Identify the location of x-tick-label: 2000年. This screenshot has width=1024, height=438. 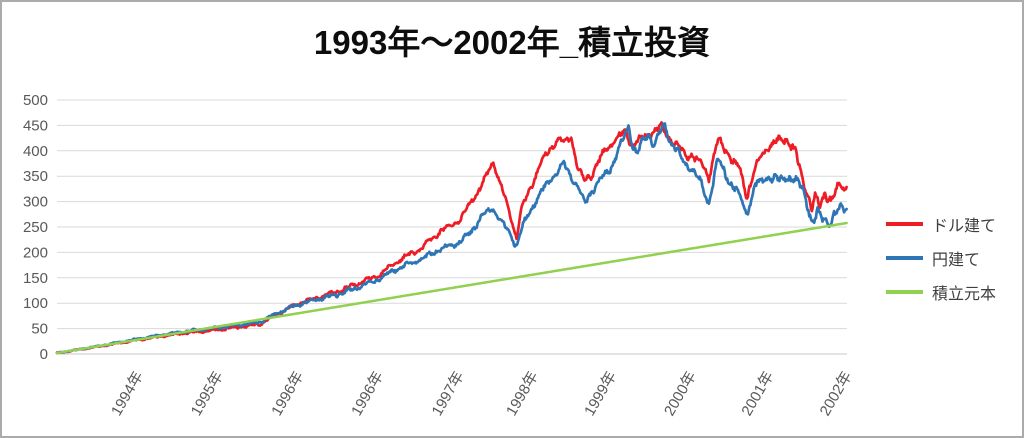
(680, 394).